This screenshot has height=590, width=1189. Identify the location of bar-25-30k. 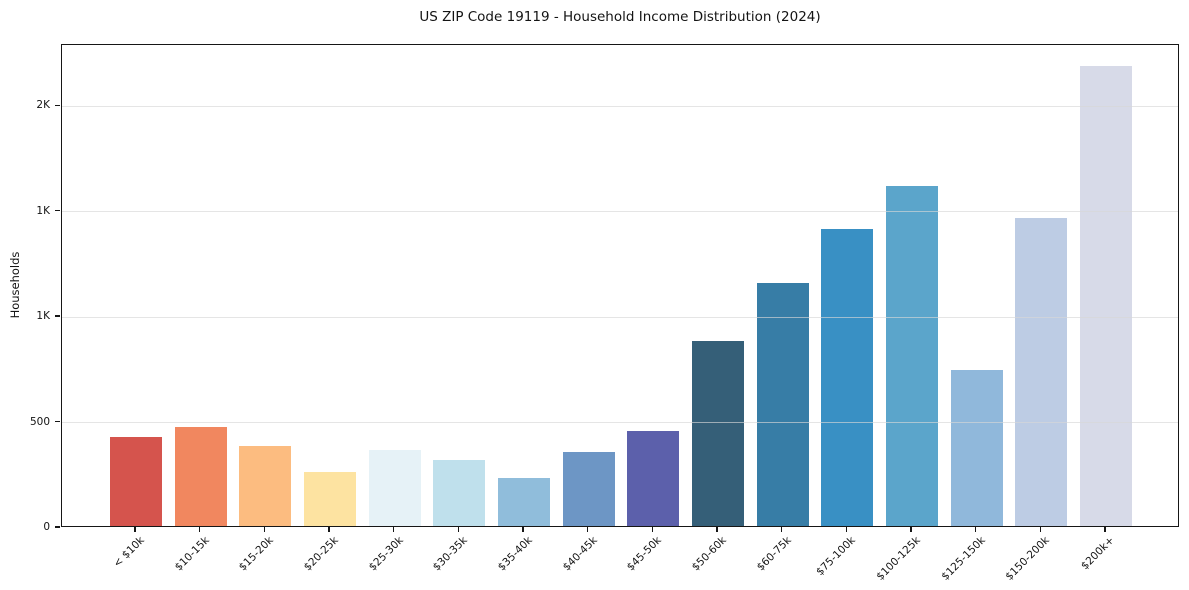
(394, 488).